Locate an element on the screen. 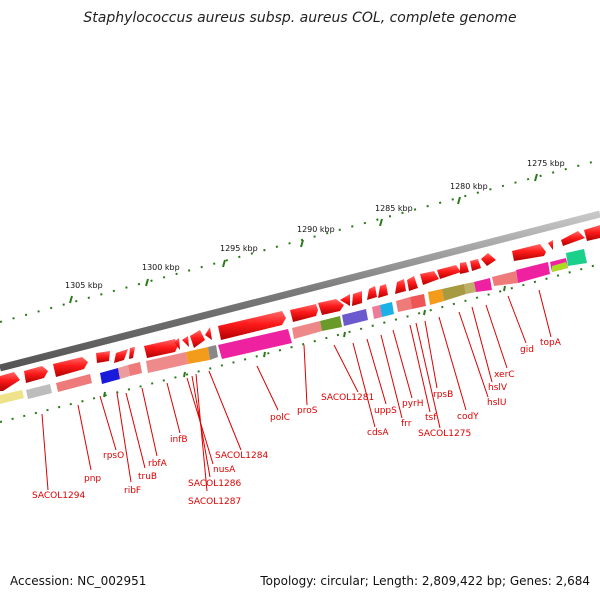 This screenshot has width=600, height=600. gene-label-pyrh: pyrH is located at coordinates (413, 404).